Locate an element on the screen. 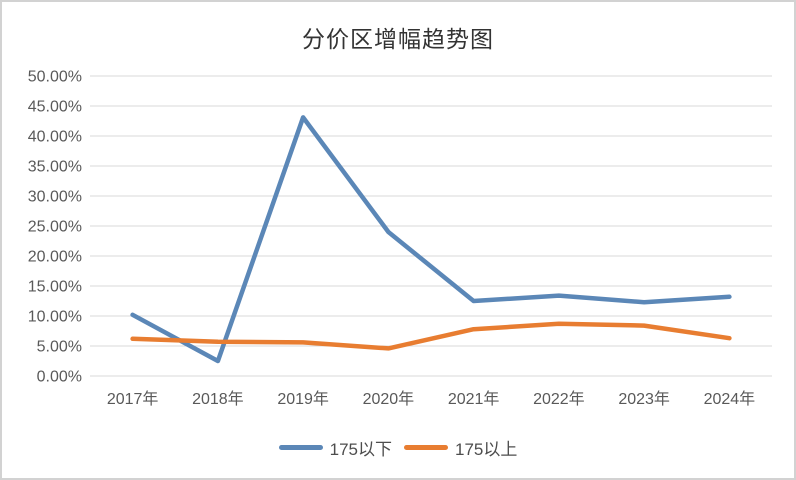  y-axis-tick-label: 10.00% is located at coordinates (55, 317).